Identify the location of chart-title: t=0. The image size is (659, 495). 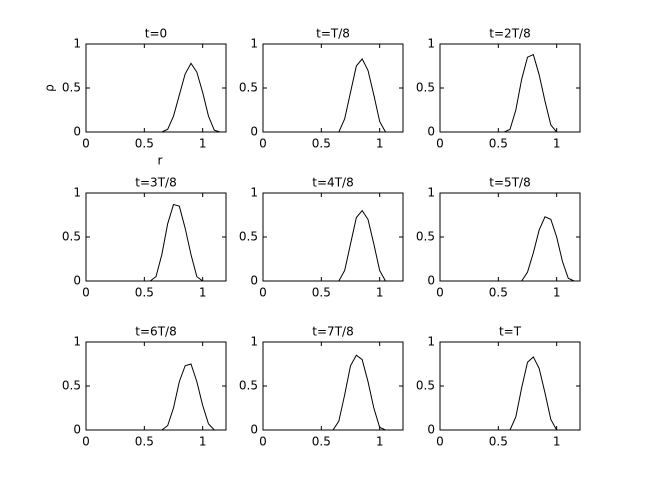
(156, 34).